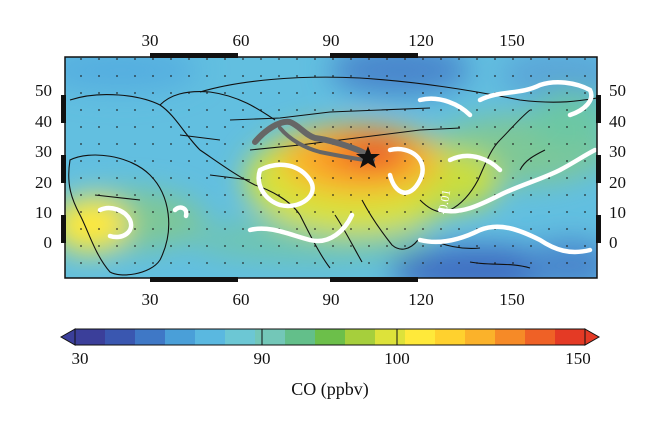  What do you see at coordinates (80, 358) in the screenshot?
I see `colorbar-label-min: 30` at bounding box center [80, 358].